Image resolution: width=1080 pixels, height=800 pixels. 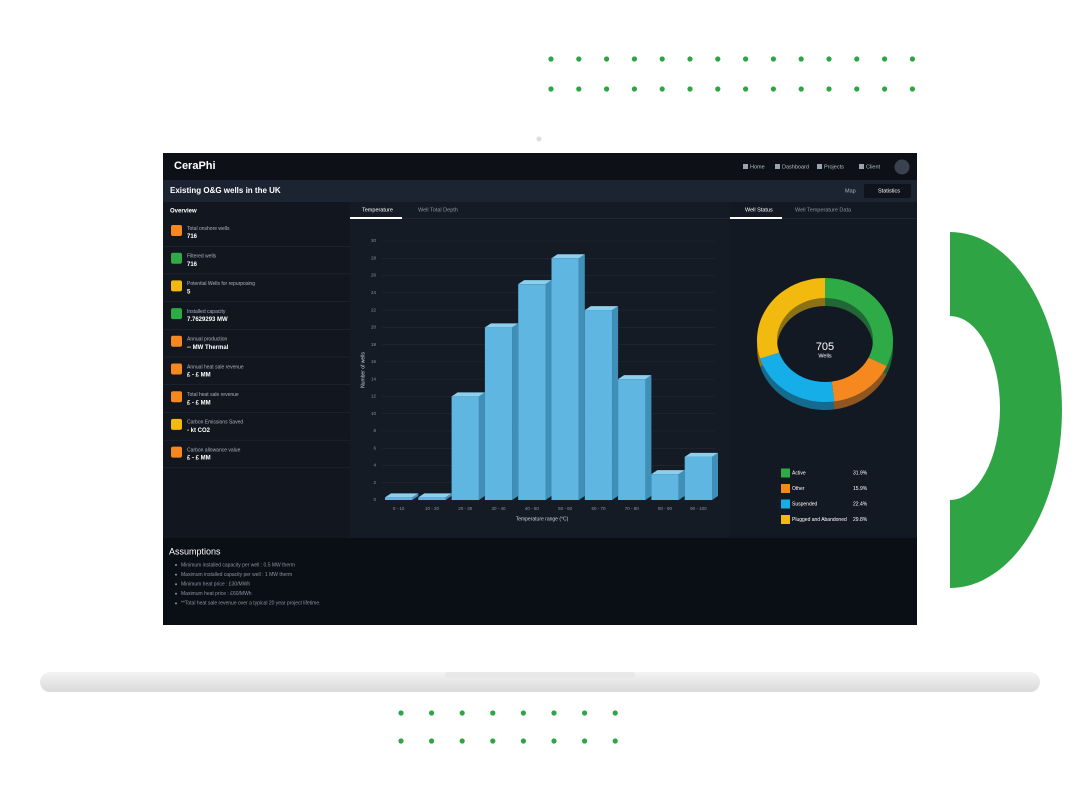 I want to click on laptop-notch, so click(x=540, y=675).